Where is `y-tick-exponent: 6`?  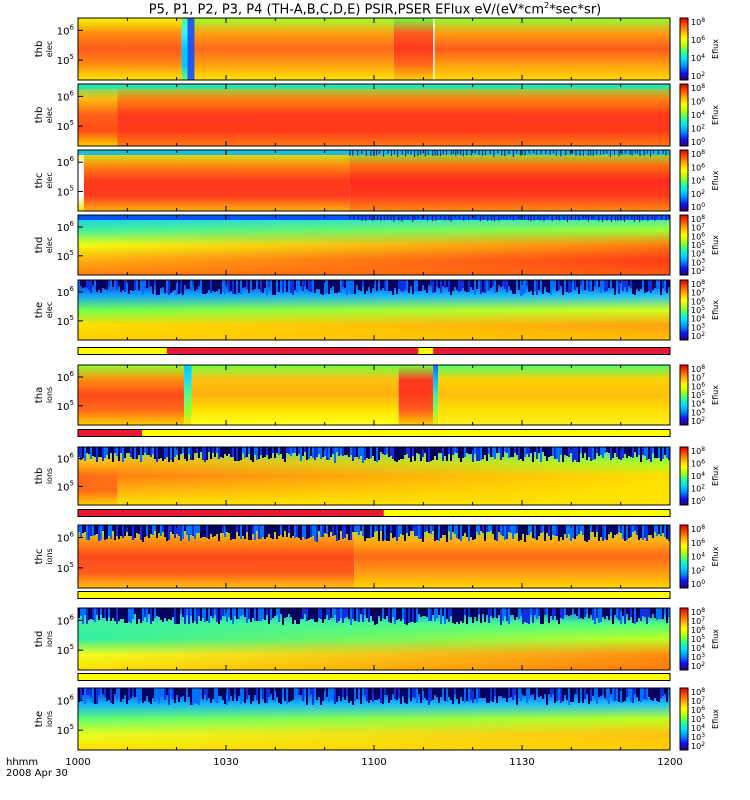 y-tick-exponent: 6 is located at coordinates (72, 697).